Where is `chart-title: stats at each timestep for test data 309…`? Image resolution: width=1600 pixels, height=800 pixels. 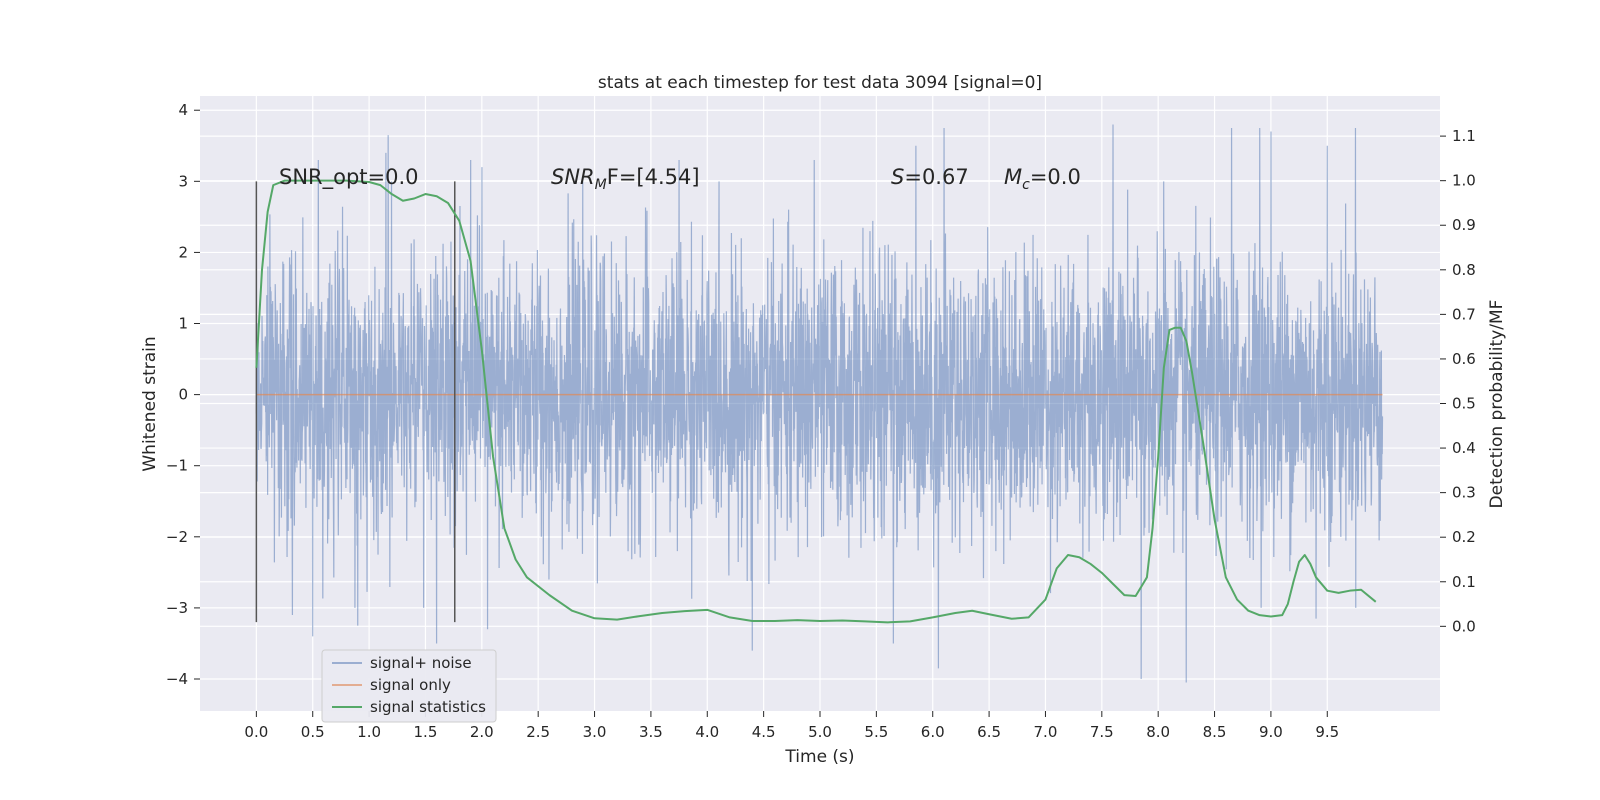 chart-title: stats at each timestep for test data 309… is located at coordinates (820, 83).